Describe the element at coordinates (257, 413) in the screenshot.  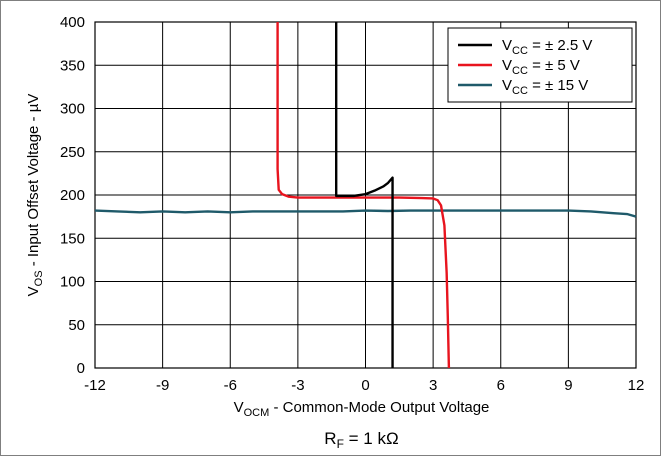
I see `x-axis-label-sub: OCM` at that location.